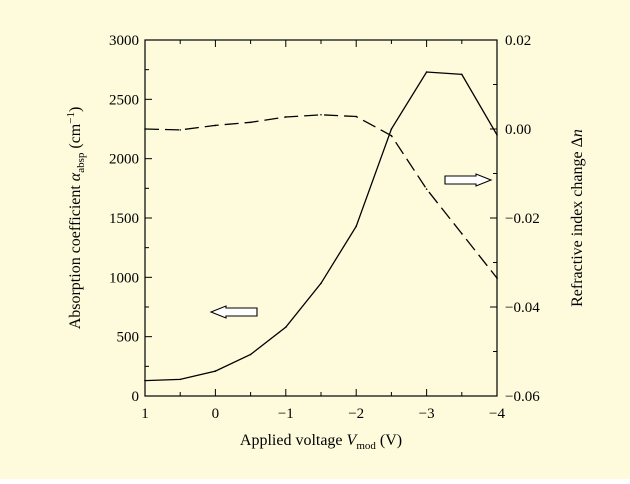 This screenshot has height=484, width=630. Describe the element at coordinates (145, 414) in the screenshot. I see `x-tick-label: 1` at that location.